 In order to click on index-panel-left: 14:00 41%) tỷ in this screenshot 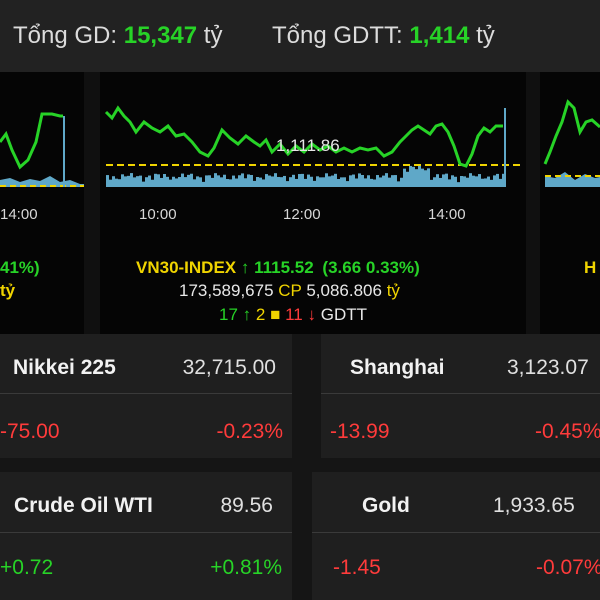, I will do `click(42, 203)`.